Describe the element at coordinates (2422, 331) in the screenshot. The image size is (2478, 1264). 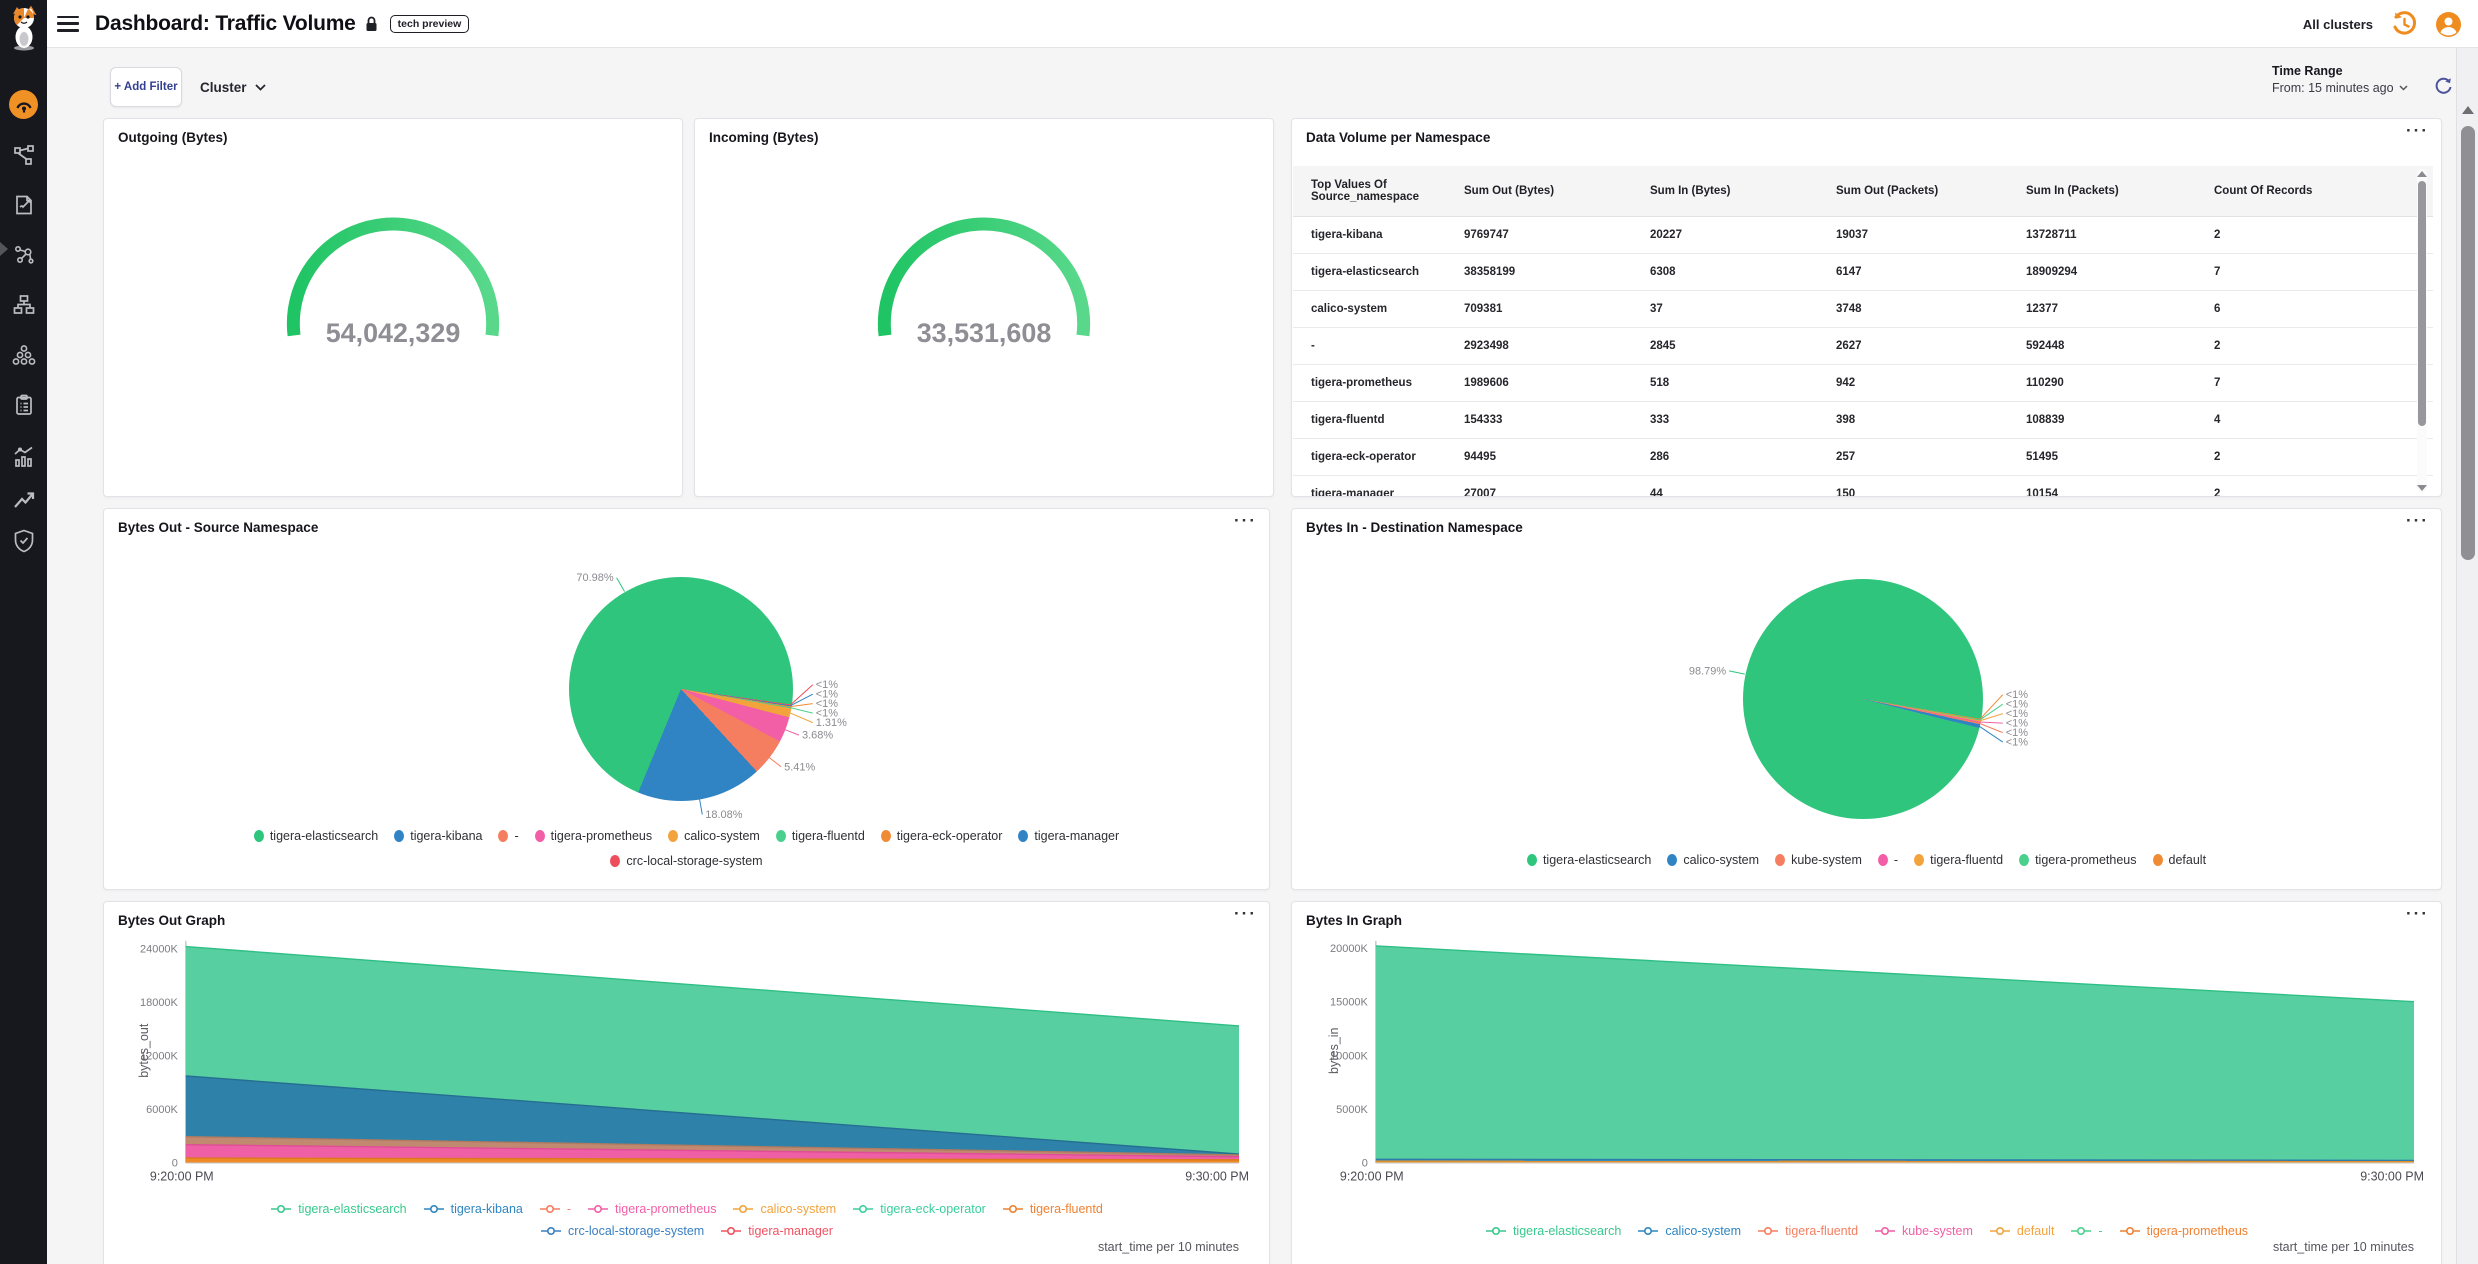
I see `table-scrollbar` at that location.